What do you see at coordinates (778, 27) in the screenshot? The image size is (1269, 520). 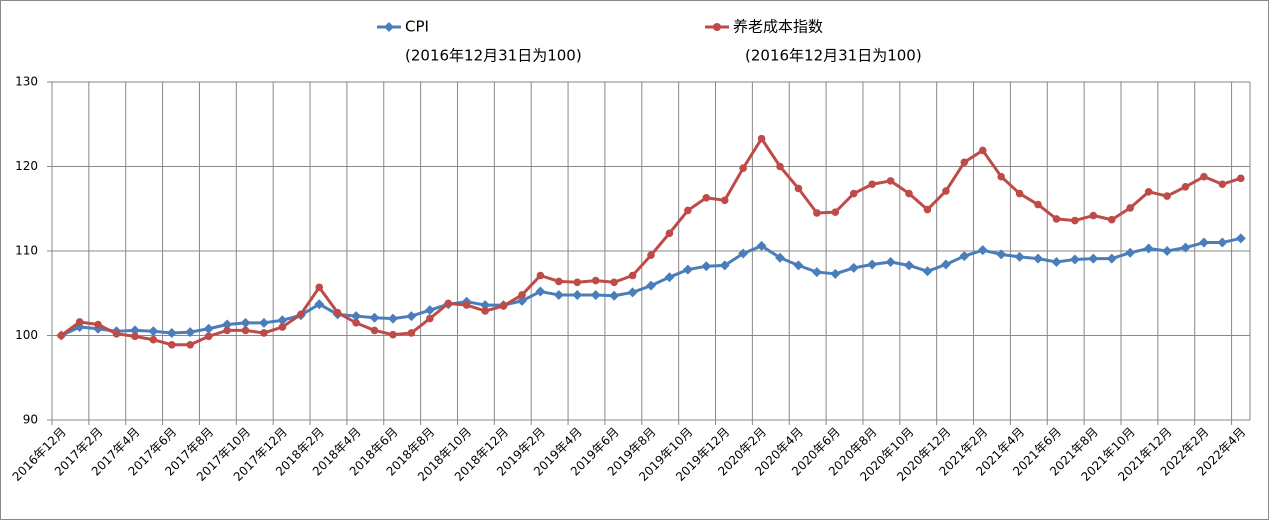 I see `legend-label: 养老成本指数` at bounding box center [778, 27].